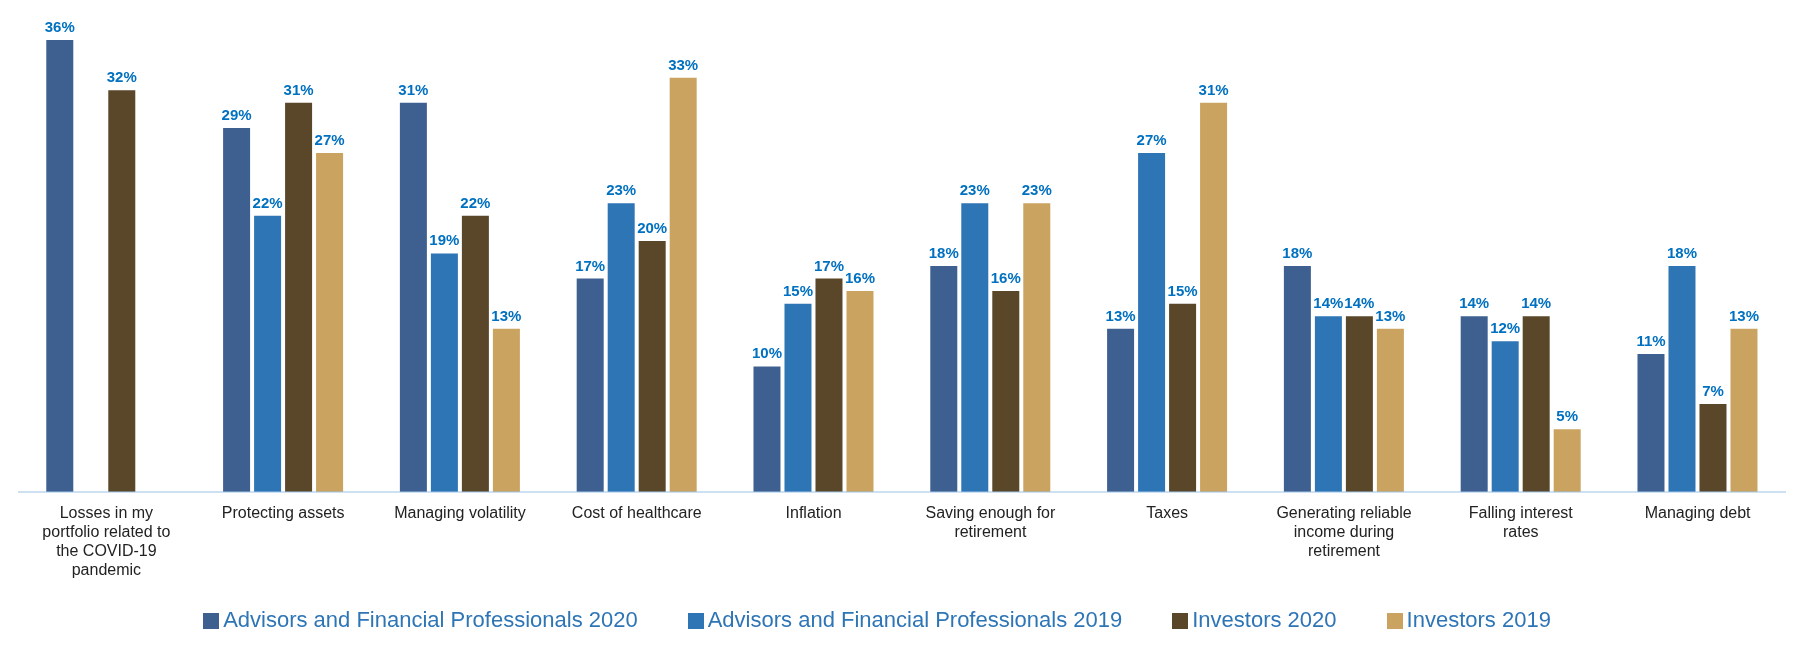 The height and width of the screenshot is (646, 1804). Describe the element at coordinates (991, 522) in the screenshot. I see `x-tick-label: Saving enough for retirement` at that location.